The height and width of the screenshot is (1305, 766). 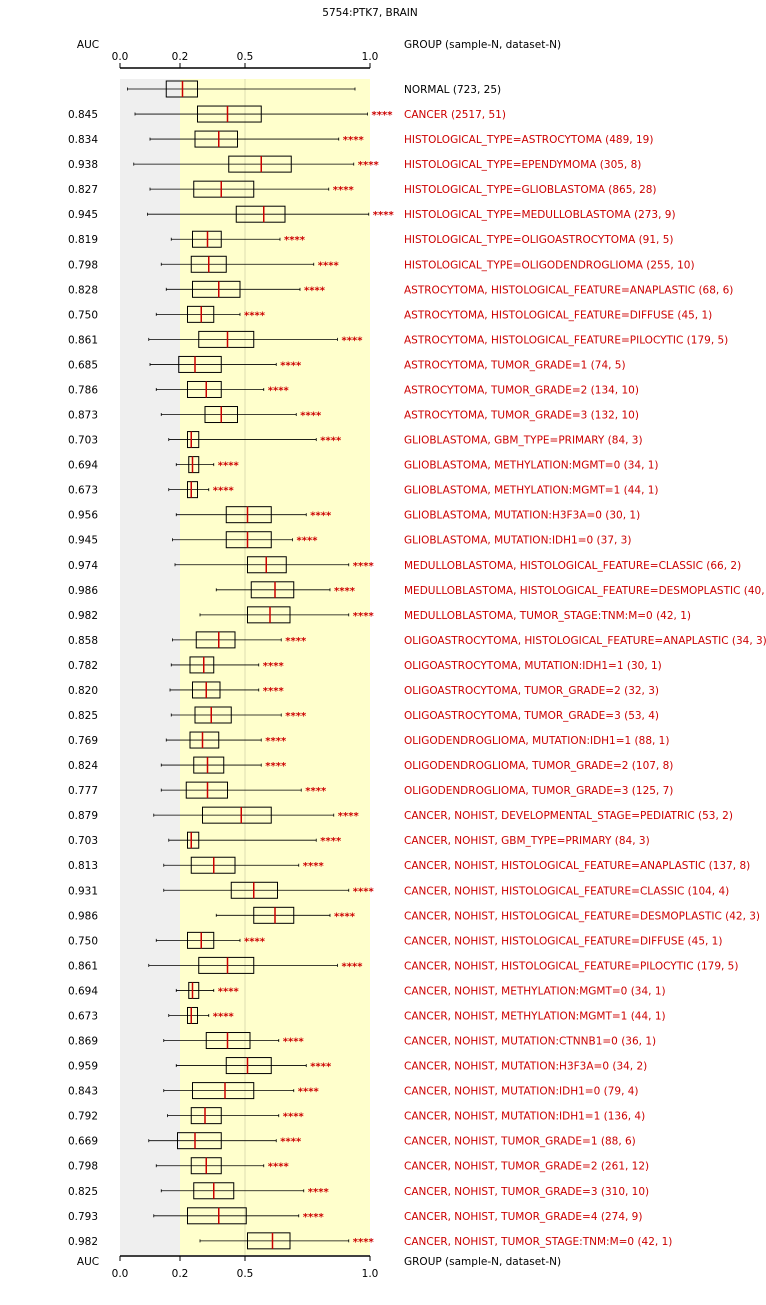 I want to click on auc-value: 0.769, so click(x=83, y=741).